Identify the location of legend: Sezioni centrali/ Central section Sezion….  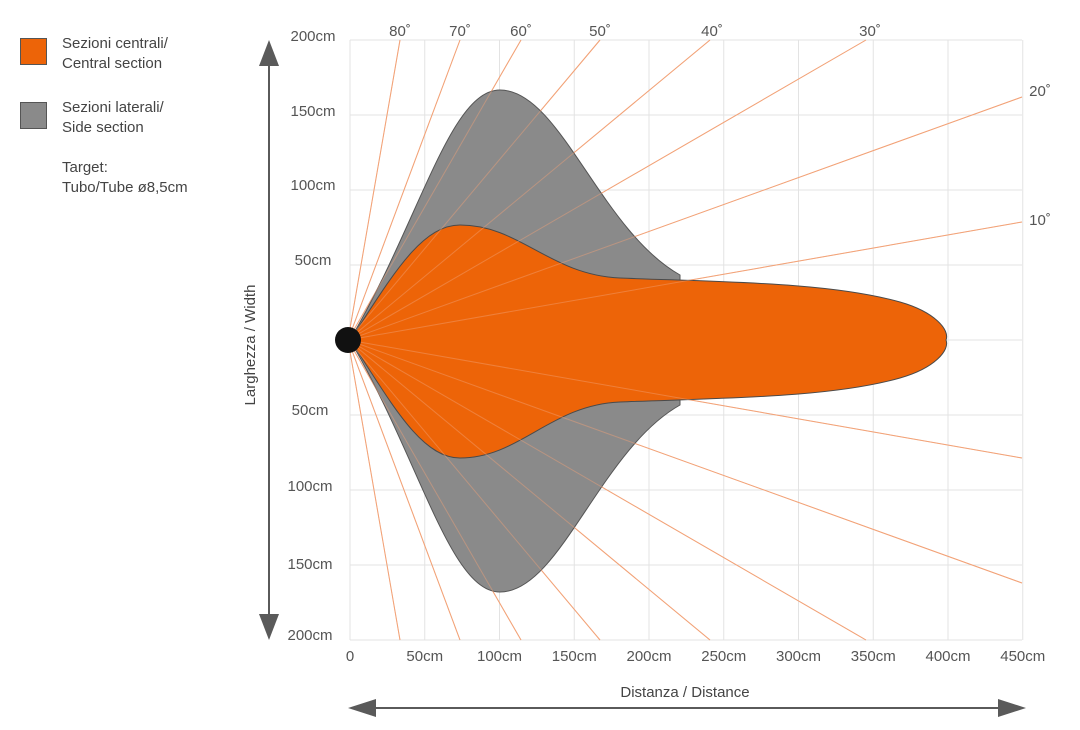
(130, 96).